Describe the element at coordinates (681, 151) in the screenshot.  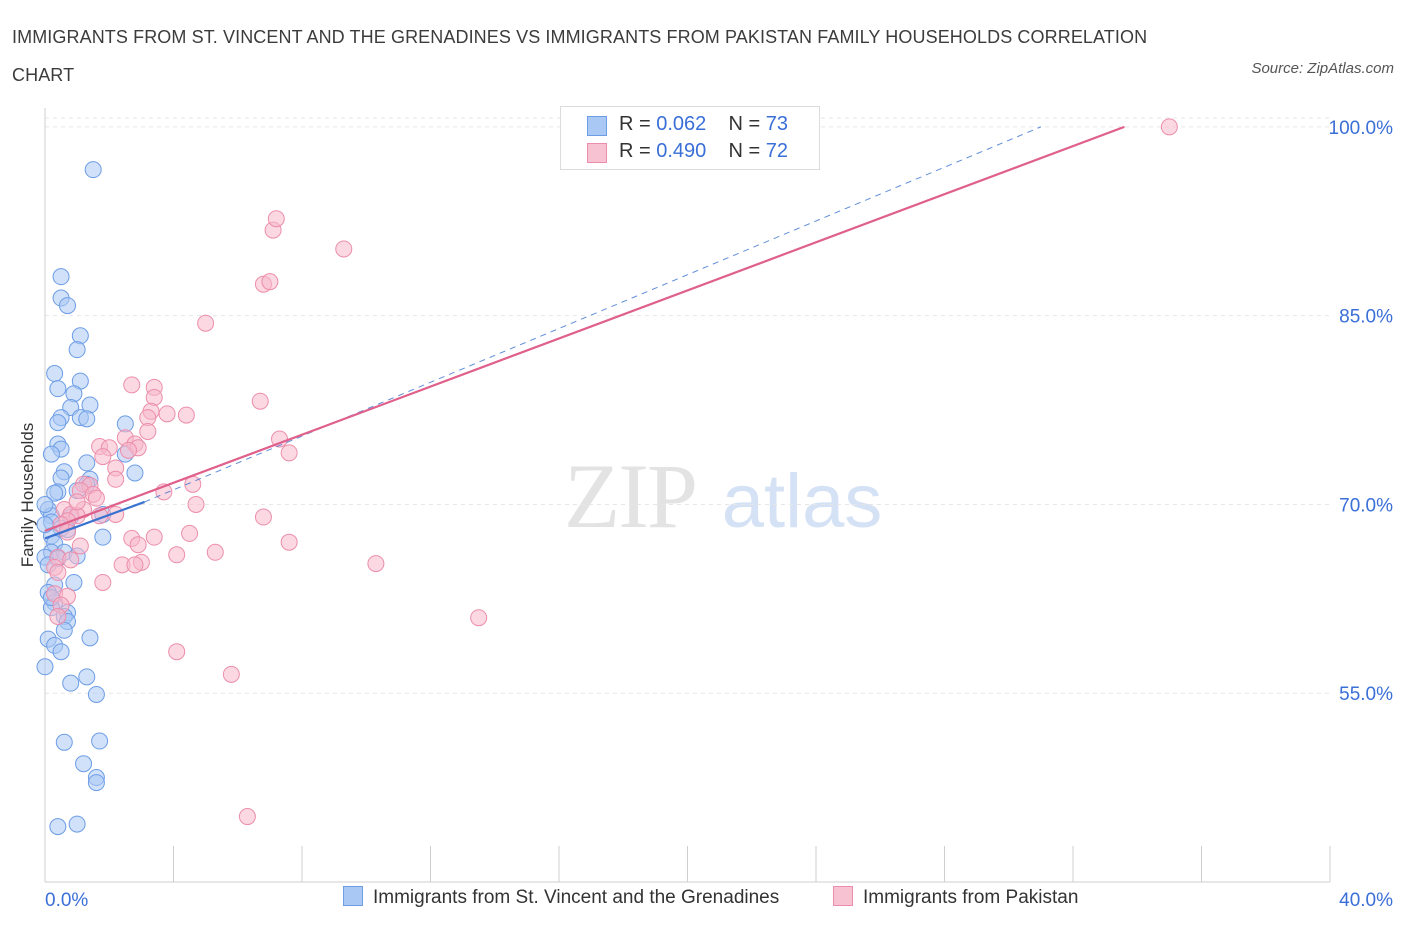
I see `stats-r-value: 0.490` at that location.